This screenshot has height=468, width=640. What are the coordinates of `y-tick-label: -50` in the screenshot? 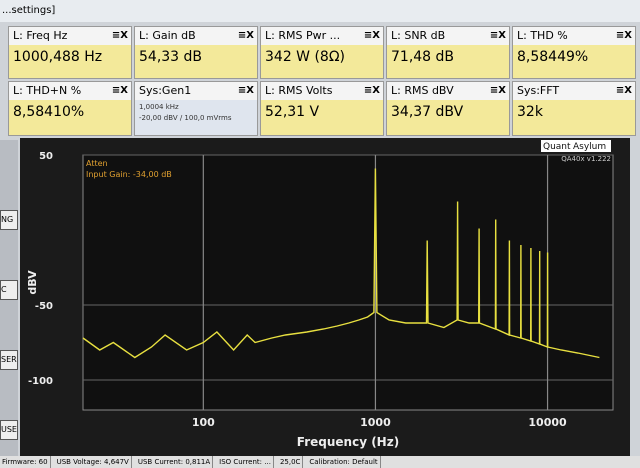 It's located at (44, 306).